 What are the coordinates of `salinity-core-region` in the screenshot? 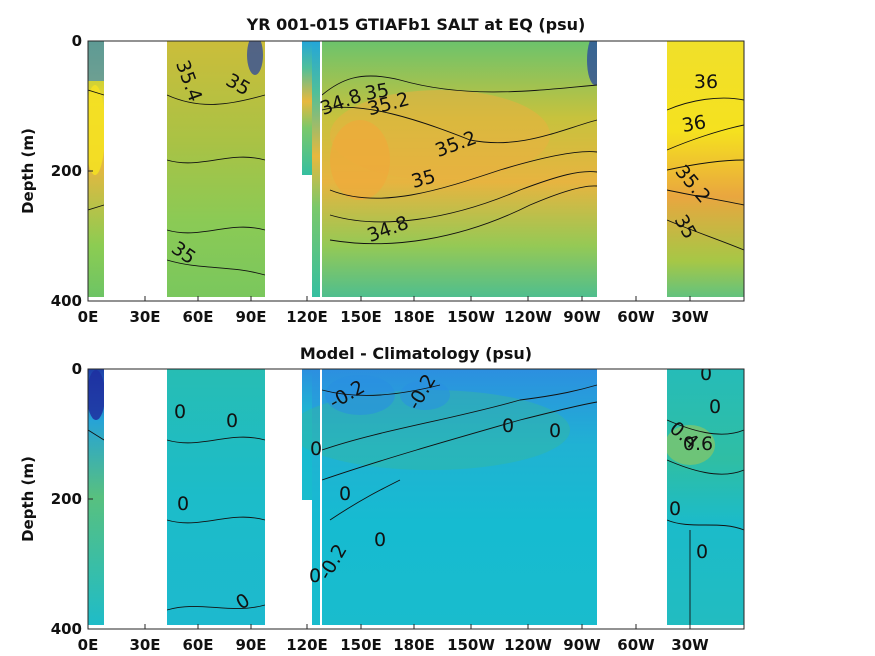 It's located at (360, 160).